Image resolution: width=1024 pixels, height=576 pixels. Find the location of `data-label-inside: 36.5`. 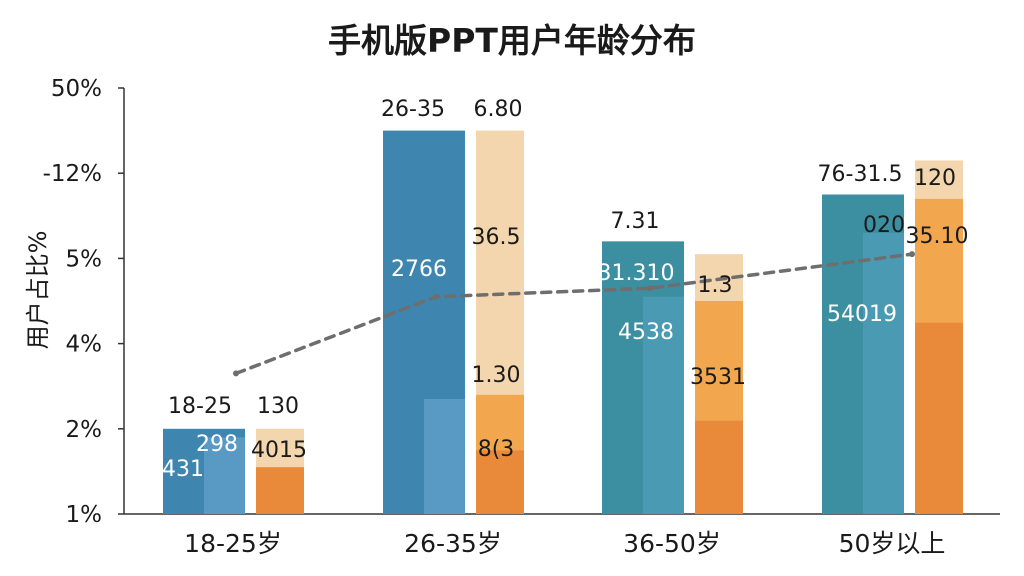

data-label-inside: 36.5 is located at coordinates (496, 237).